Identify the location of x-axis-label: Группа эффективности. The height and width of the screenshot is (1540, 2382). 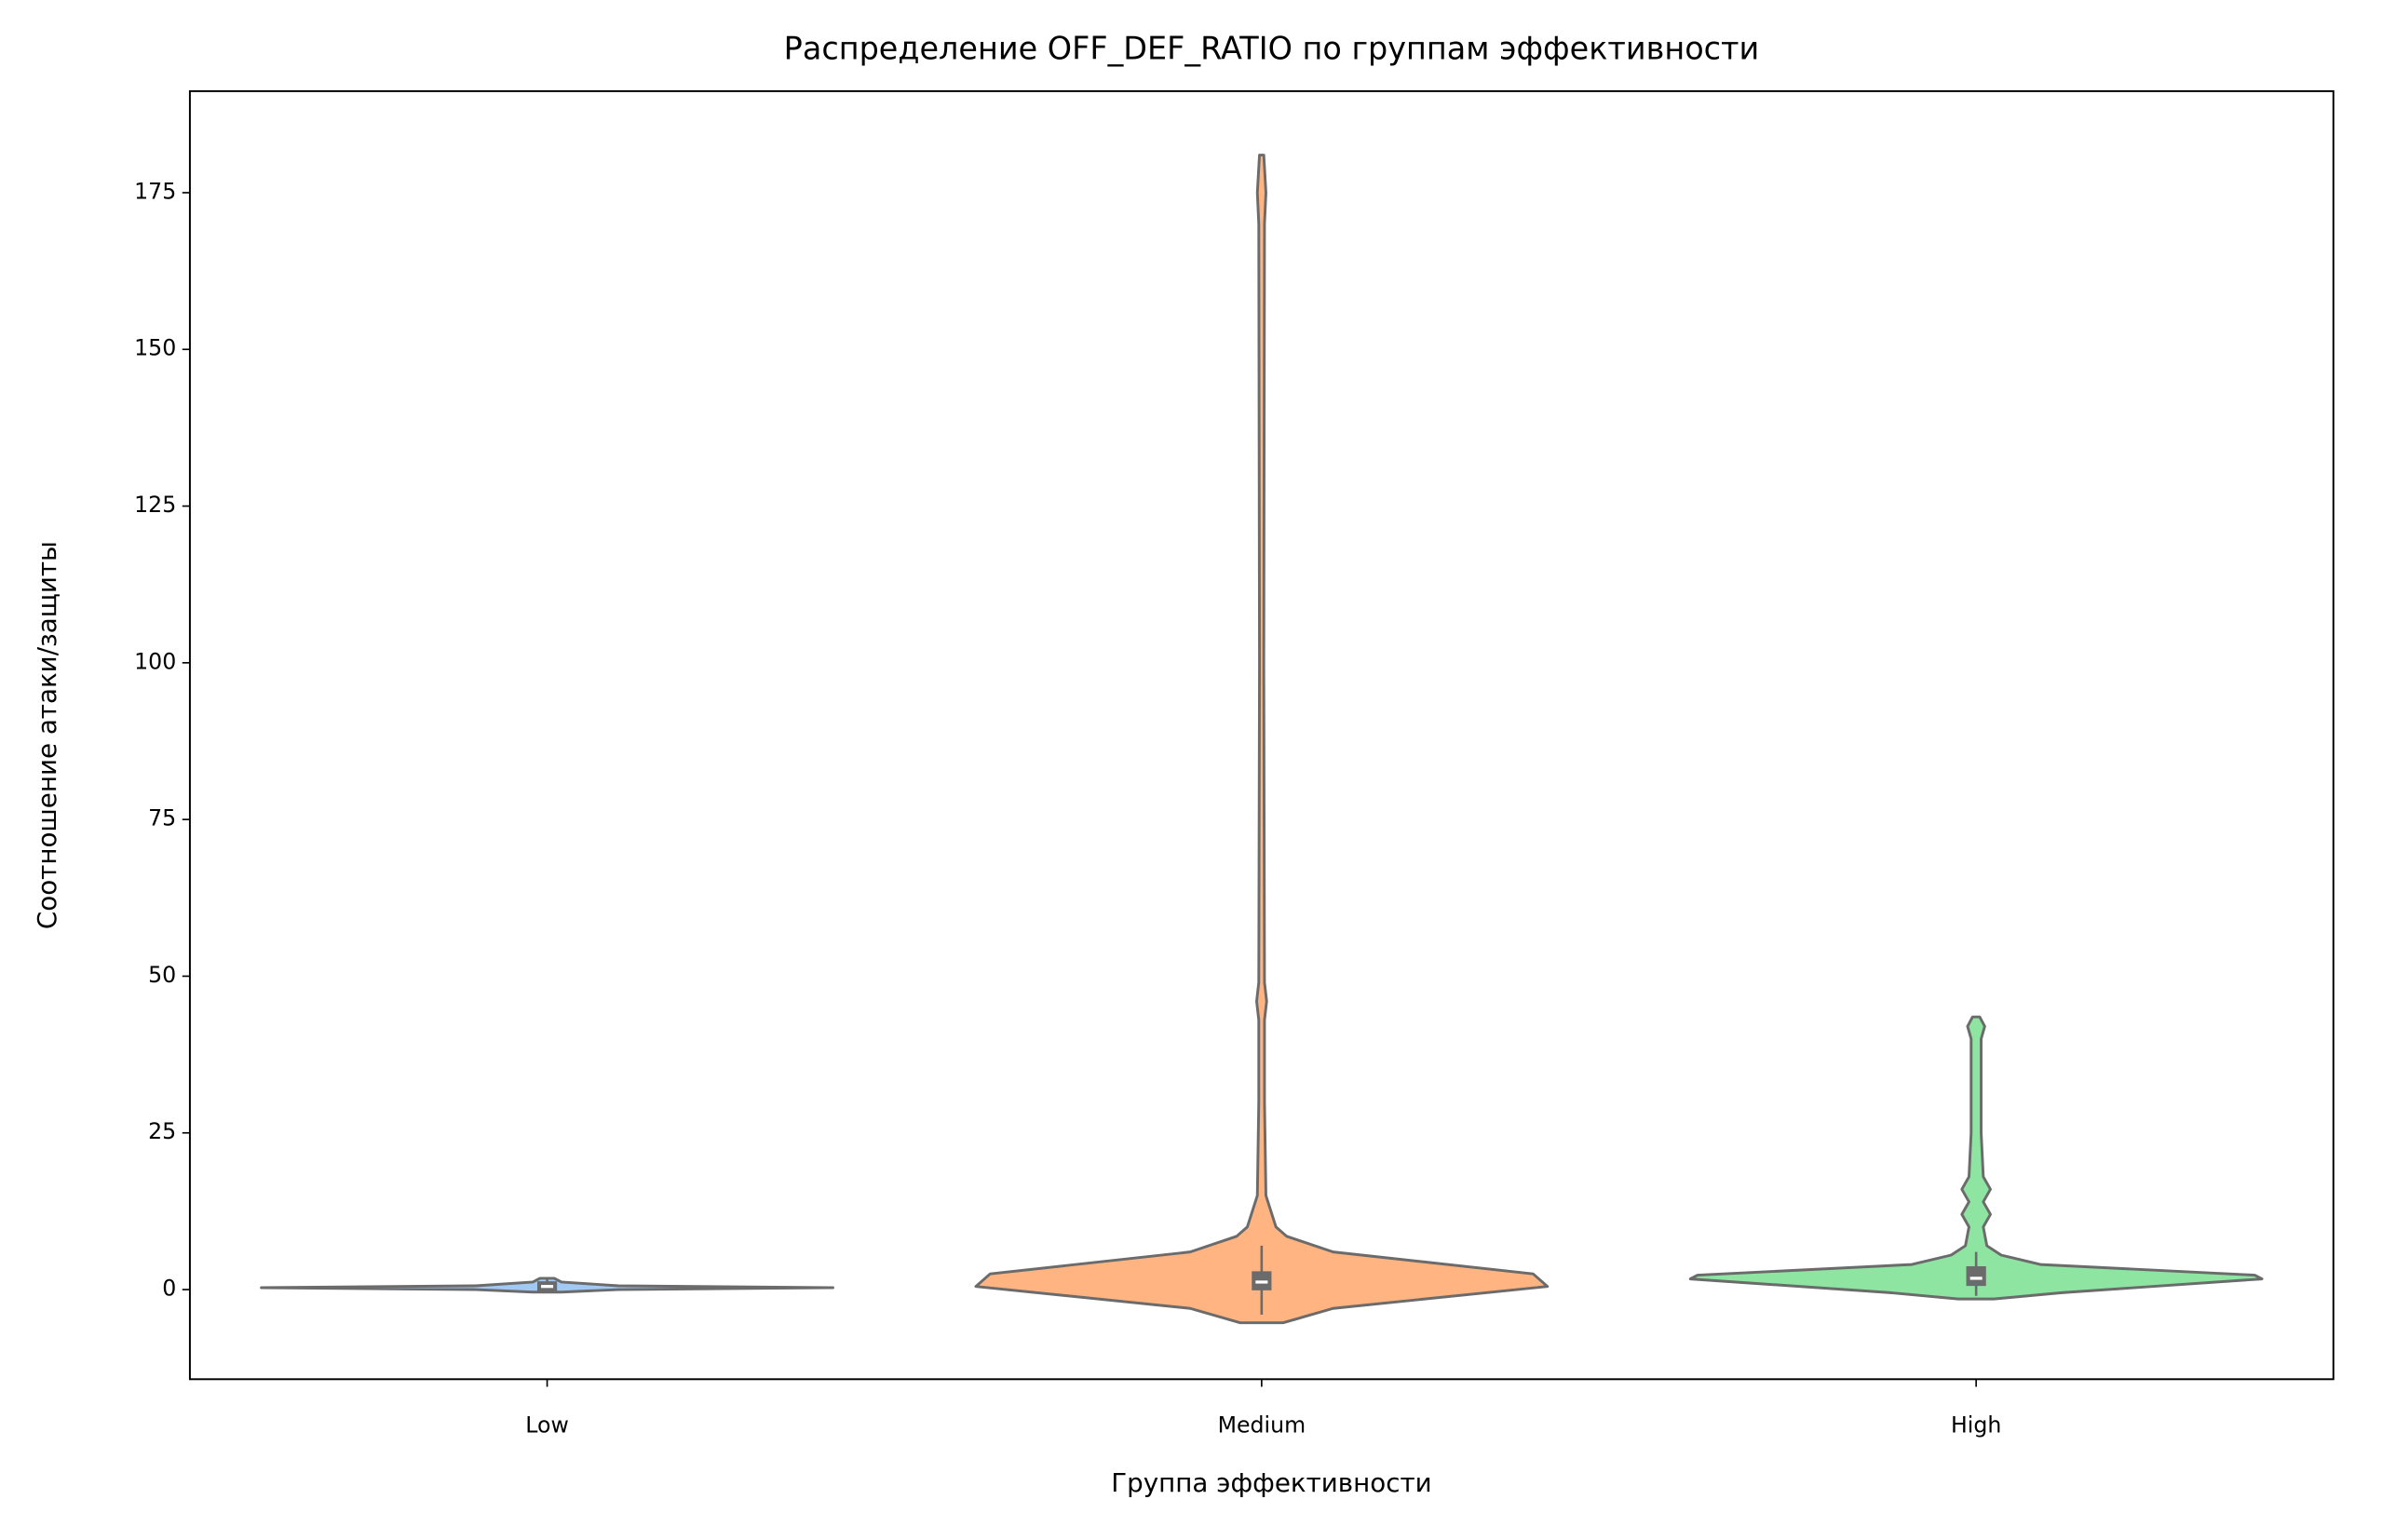
(1271, 1483).